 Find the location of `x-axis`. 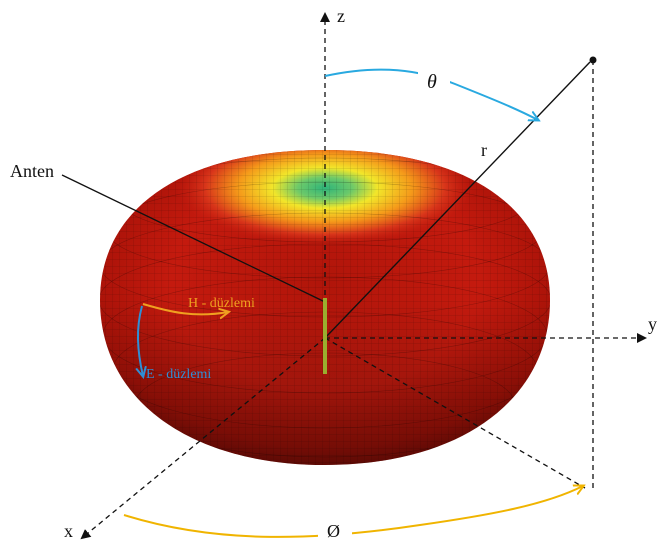

x-axis is located at coordinates (203, 438).